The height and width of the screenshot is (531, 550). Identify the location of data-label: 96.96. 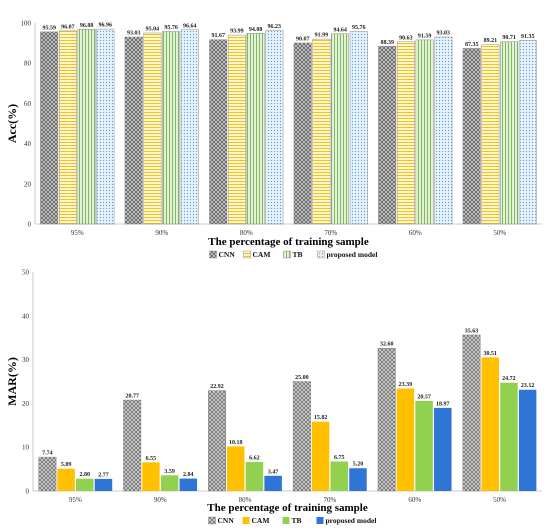
(106, 26).